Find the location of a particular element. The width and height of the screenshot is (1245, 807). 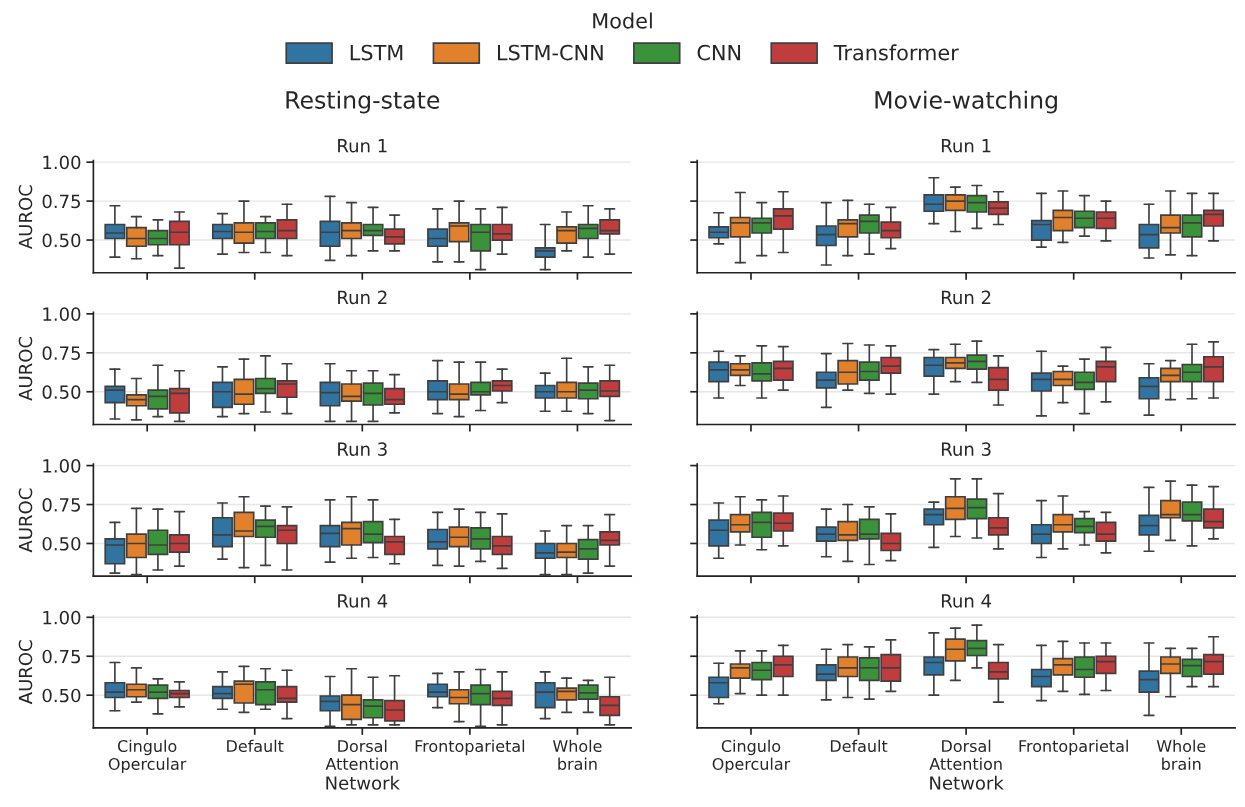

chart-subtitle: Movie-watching is located at coordinates (966, 102).